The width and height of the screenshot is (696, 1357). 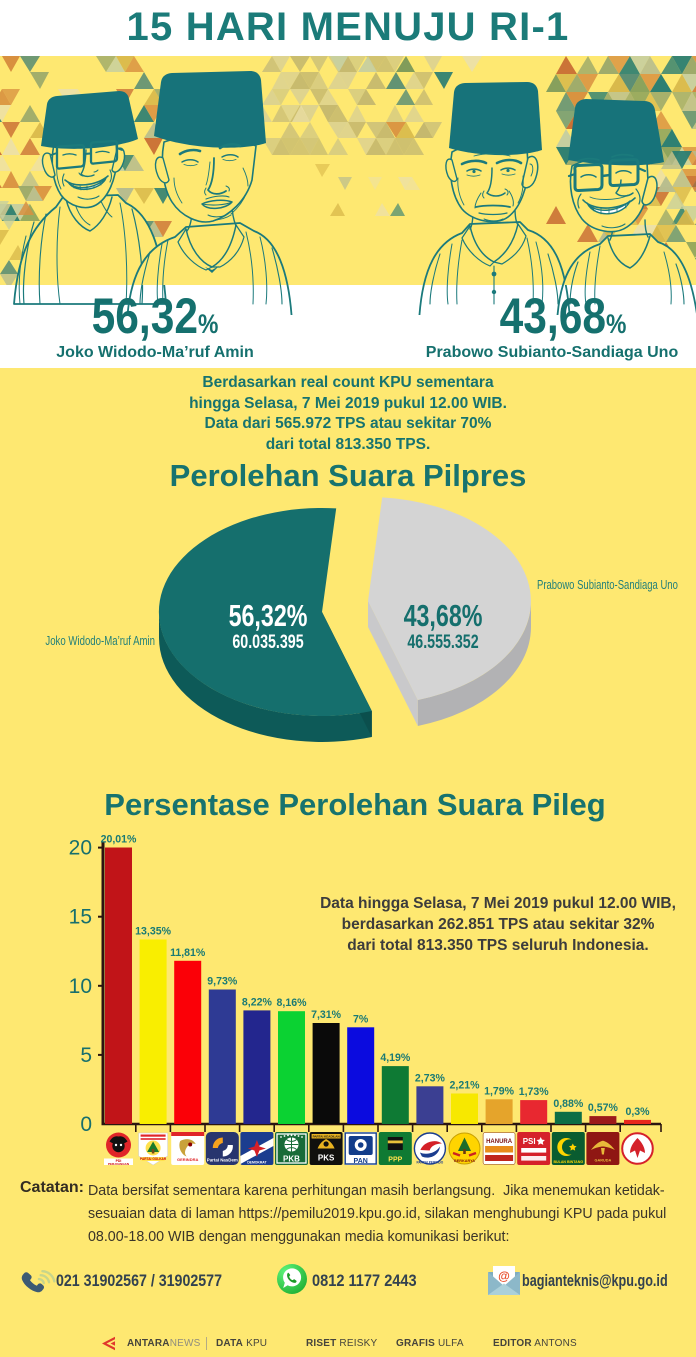 What do you see at coordinates (222, 981) in the screenshot?
I see `svg-text: 9,73%` at bounding box center [222, 981].